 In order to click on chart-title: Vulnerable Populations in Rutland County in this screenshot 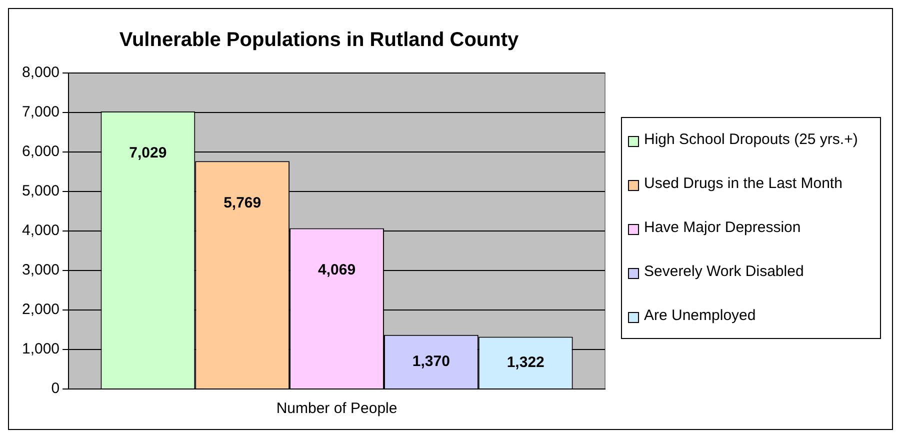, I will do `click(319, 40)`.